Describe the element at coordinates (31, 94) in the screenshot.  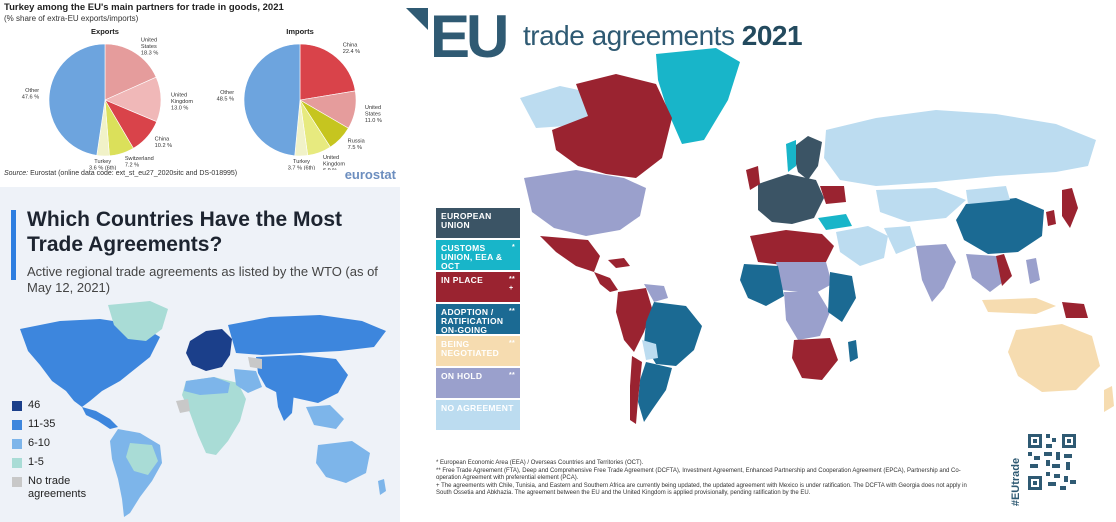
I see `exports-slice-label: Other 47.6 %` at that location.